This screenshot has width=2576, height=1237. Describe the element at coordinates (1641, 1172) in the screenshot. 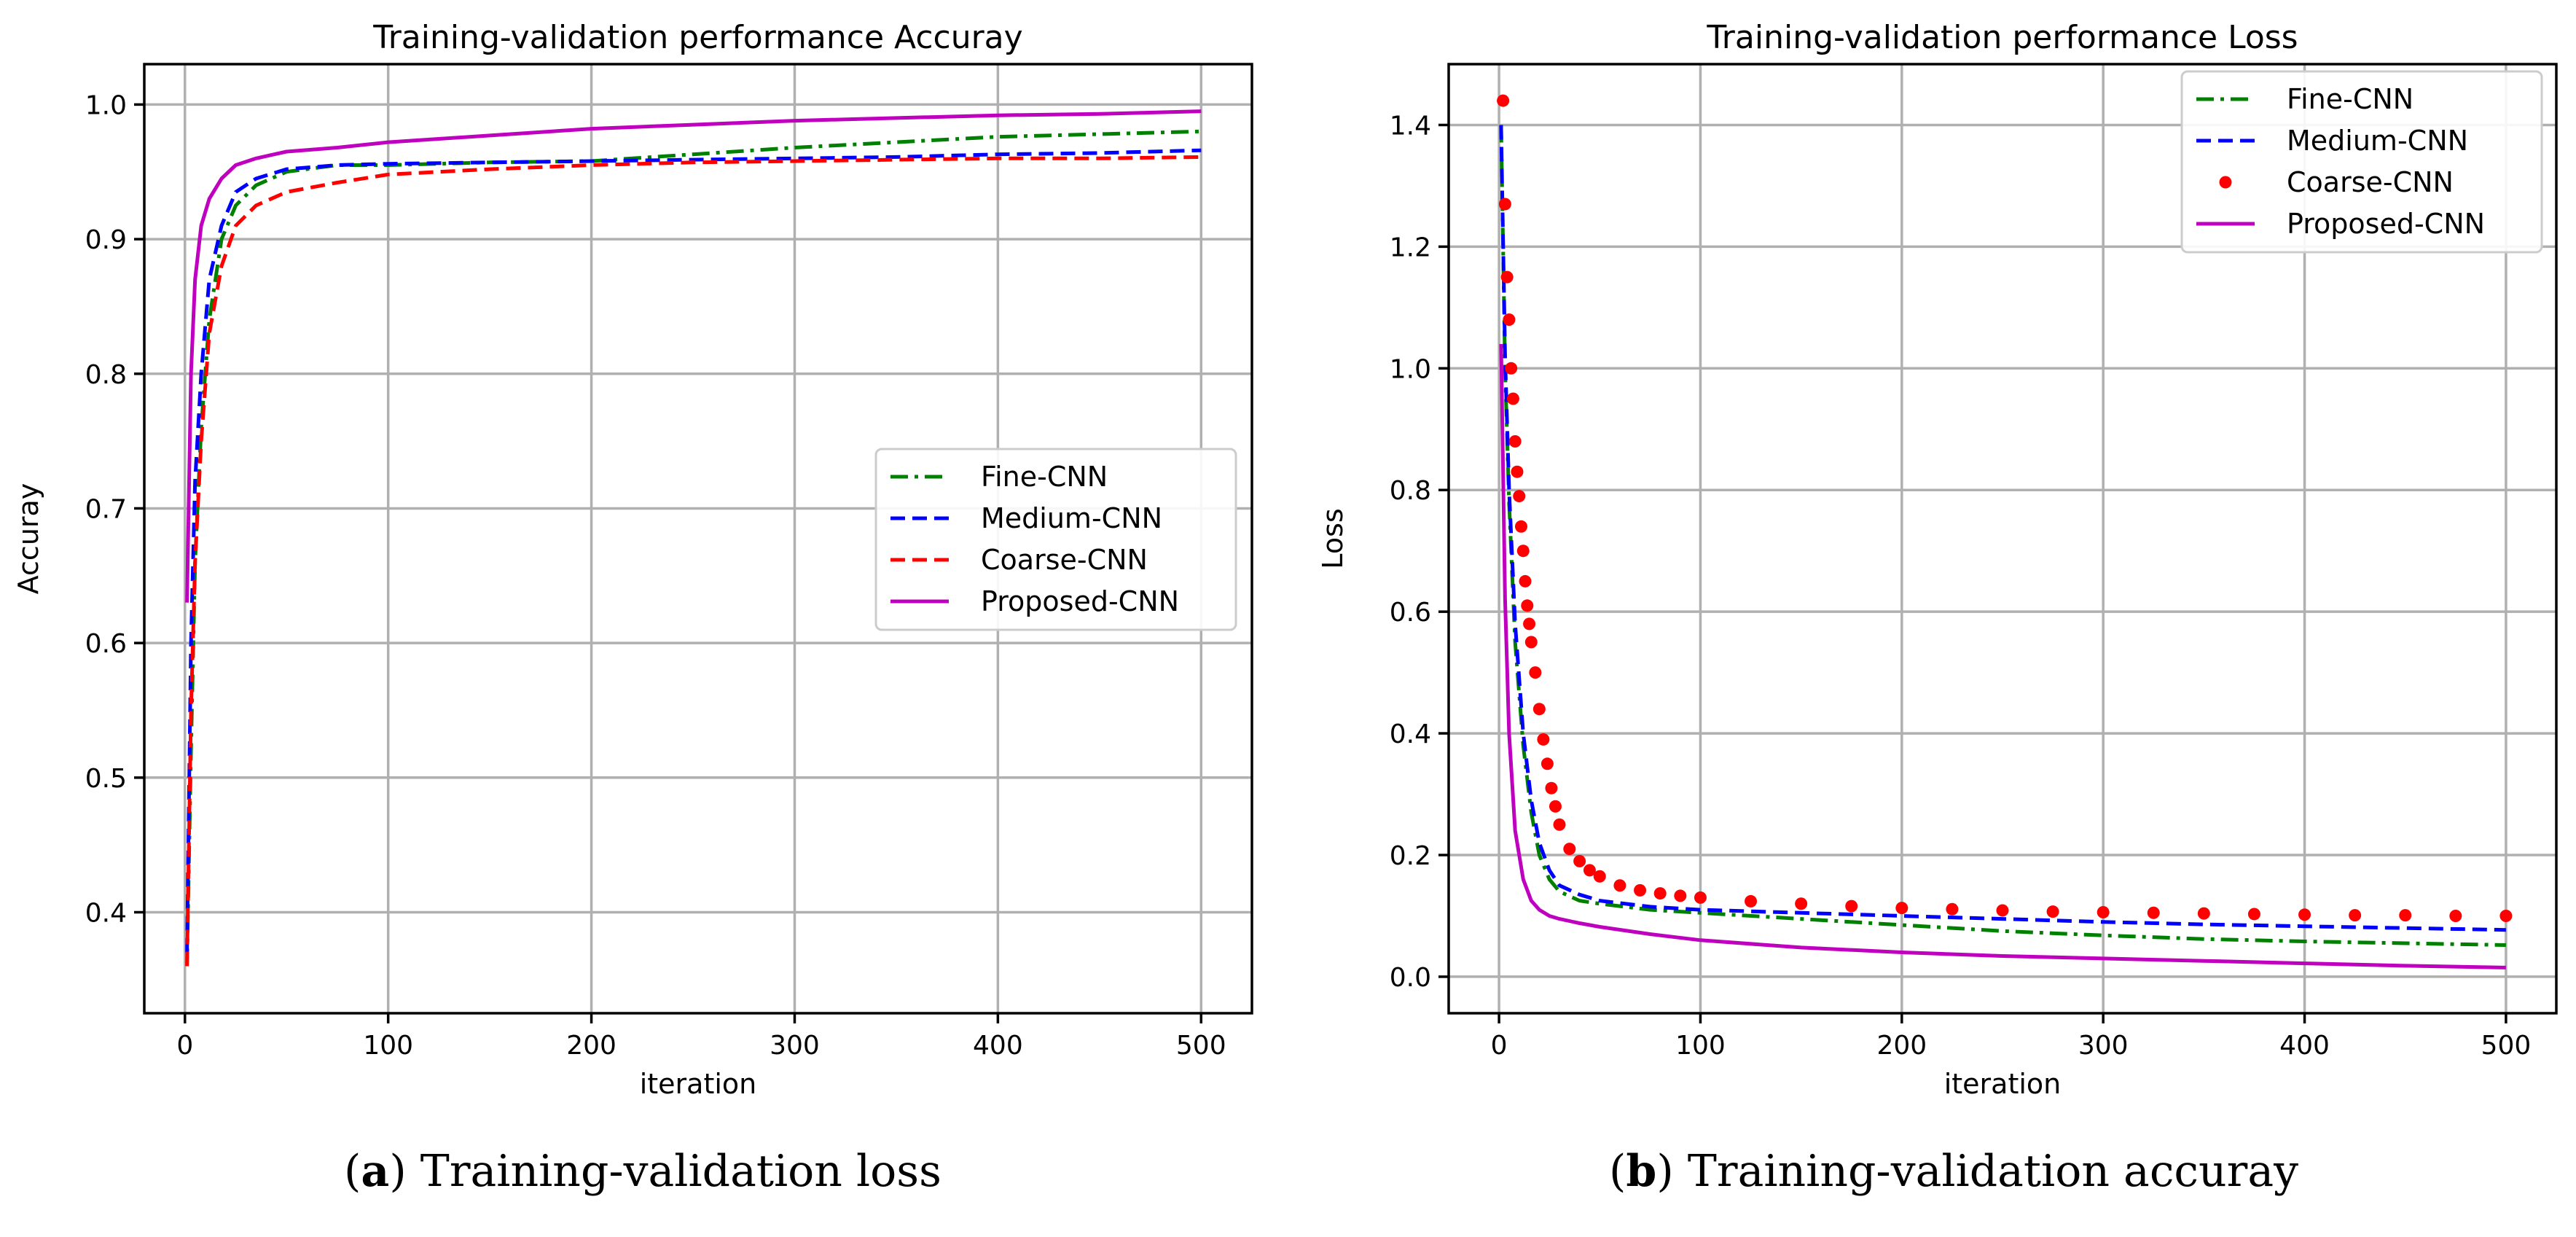

I see `caption-b-letter: b` at that location.